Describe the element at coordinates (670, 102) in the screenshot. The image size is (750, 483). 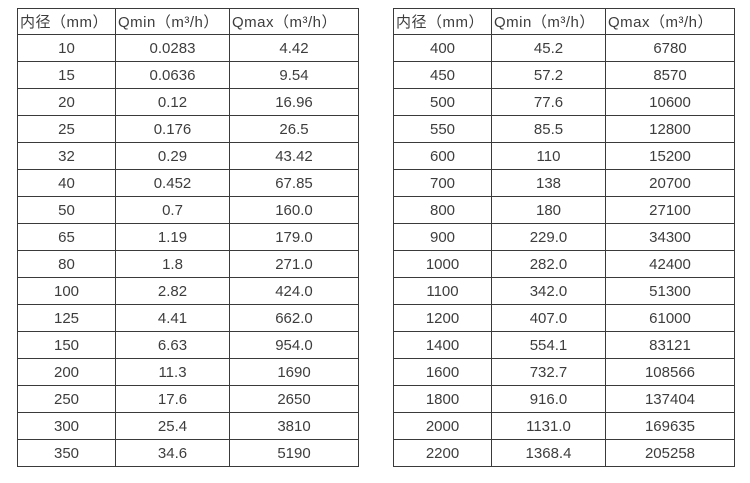
I see `table-cell: 10600` at that location.